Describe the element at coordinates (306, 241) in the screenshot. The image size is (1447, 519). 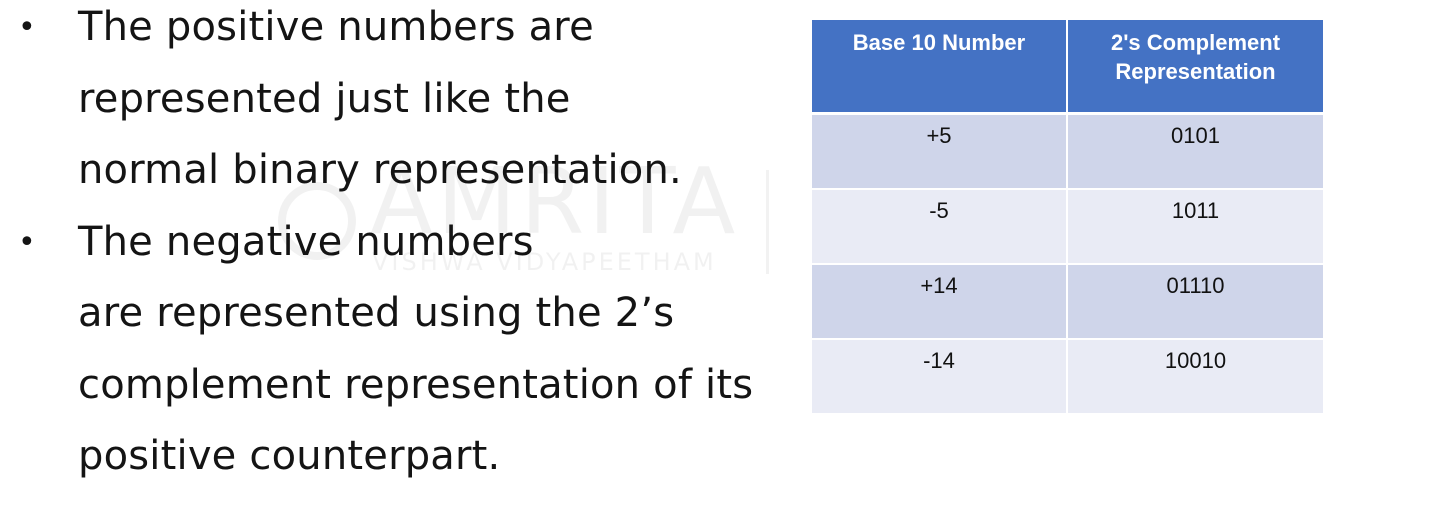
I see `bullet-line: The negative numbers` at that location.